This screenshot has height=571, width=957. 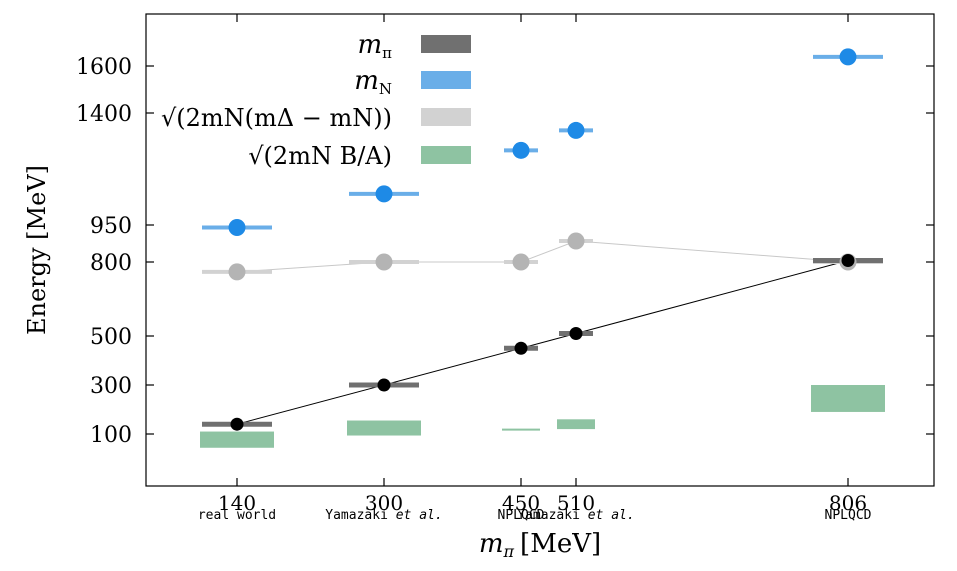 What do you see at coordinates (104, 114) in the screenshot?
I see `y-tick-label: 1400` at bounding box center [104, 114].